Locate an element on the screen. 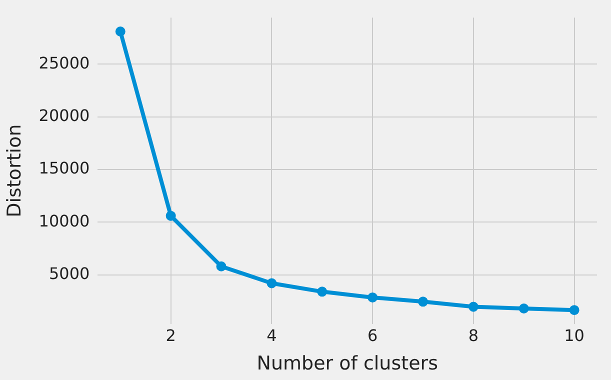 This screenshot has width=611, height=380. y-tick-label: 20000 is located at coordinates (64, 115).